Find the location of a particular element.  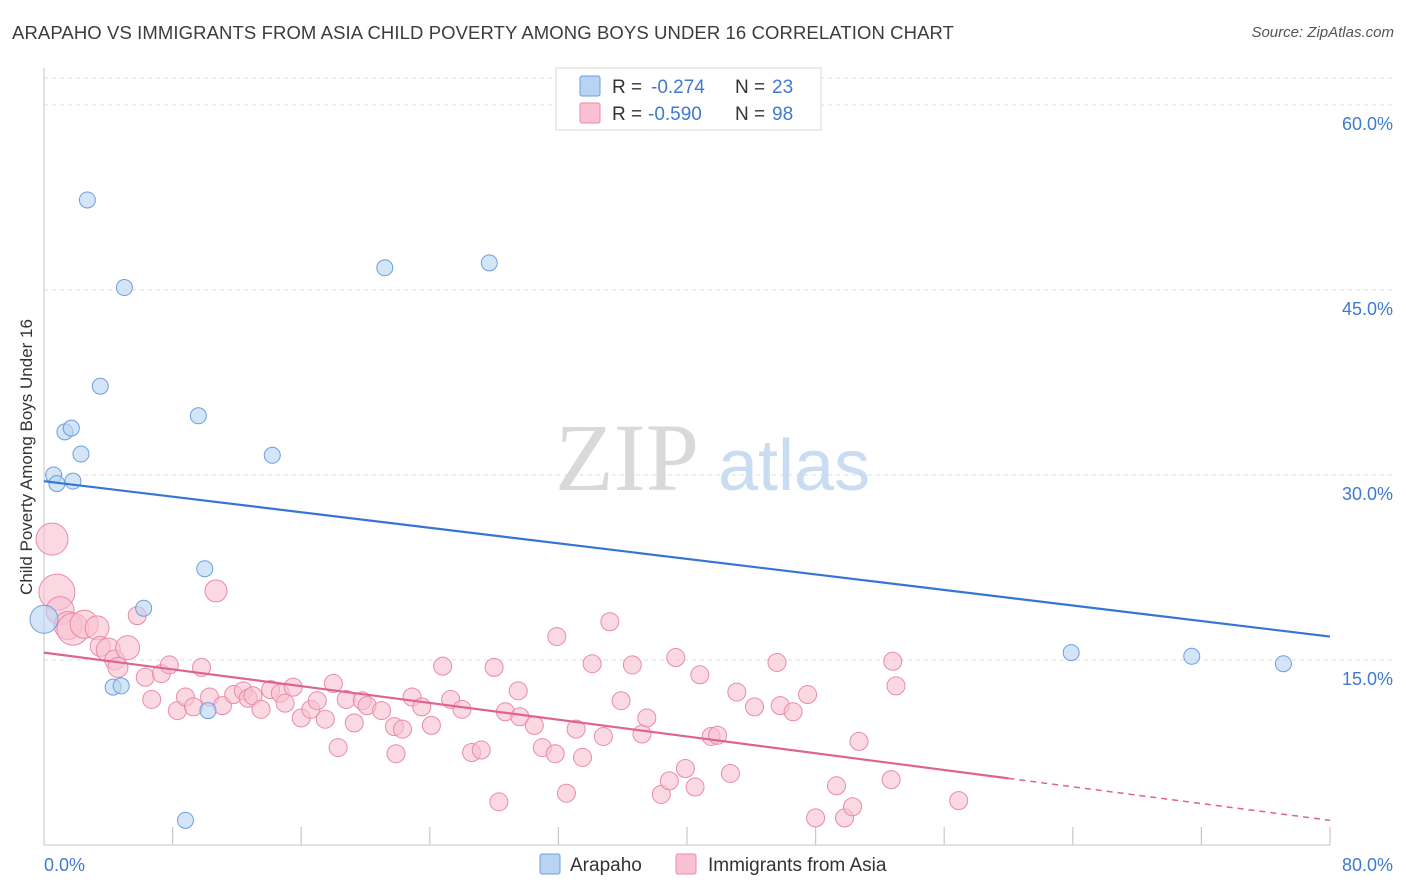

legend-asia-r-label: R = is located at coordinates (627, 114).